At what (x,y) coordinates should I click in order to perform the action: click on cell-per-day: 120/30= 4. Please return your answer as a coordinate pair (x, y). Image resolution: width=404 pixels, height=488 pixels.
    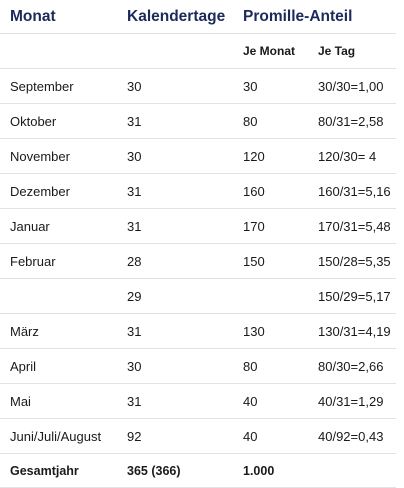
    Looking at the image, I should click on (352, 156).